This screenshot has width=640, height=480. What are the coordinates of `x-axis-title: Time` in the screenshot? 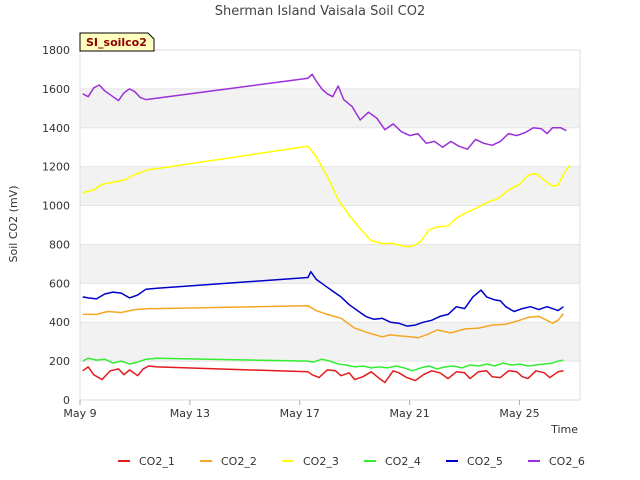 It's located at (564, 429).